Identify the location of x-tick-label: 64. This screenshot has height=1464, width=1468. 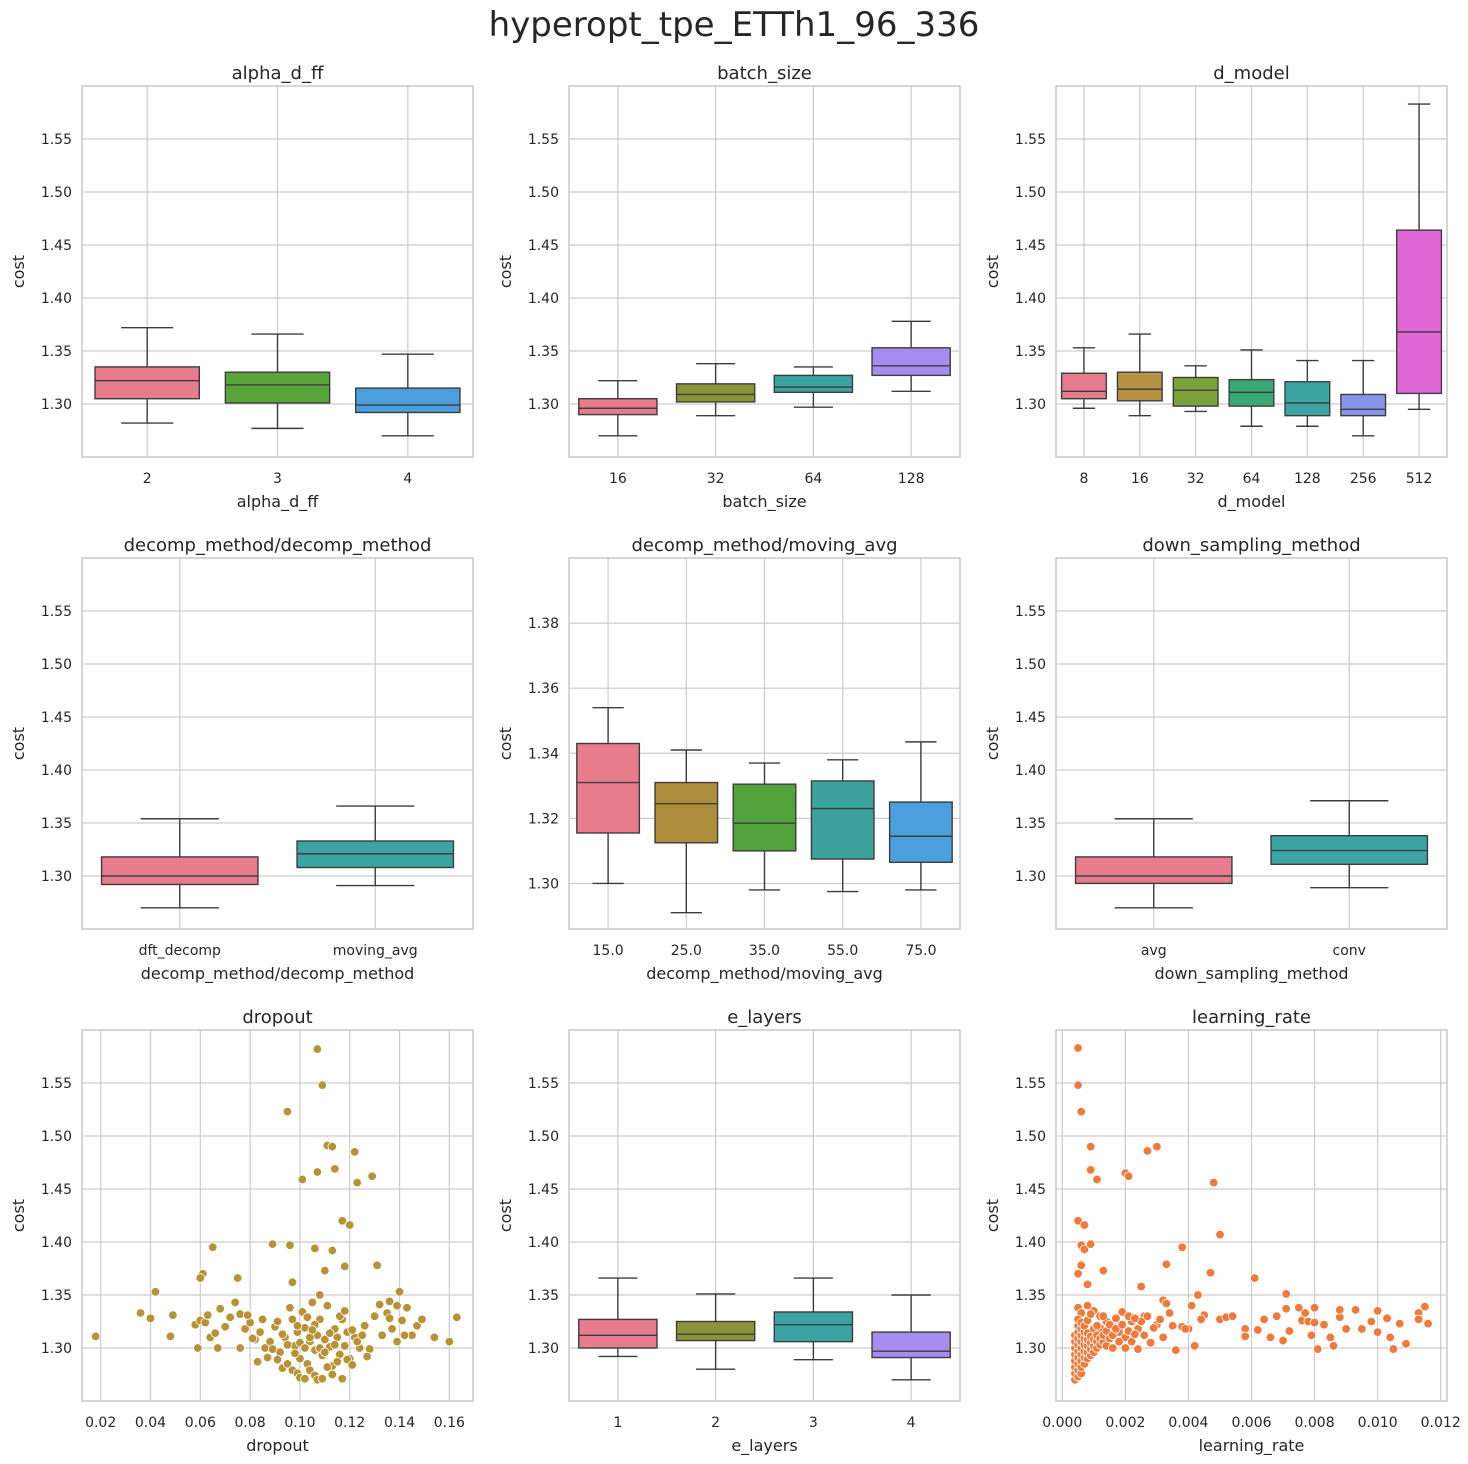
(1252, 479).